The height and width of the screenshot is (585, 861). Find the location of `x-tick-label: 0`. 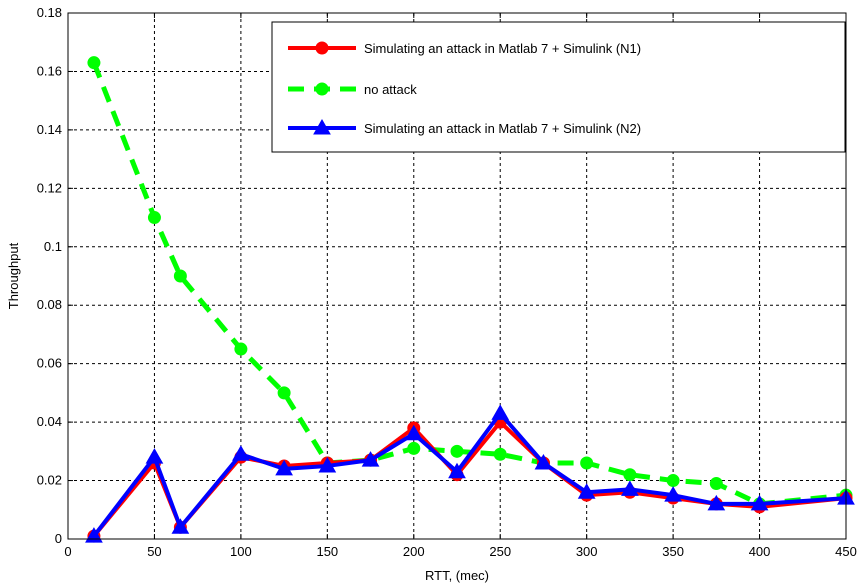

x-tick-label: 0 is located at coordinates (67, 551).